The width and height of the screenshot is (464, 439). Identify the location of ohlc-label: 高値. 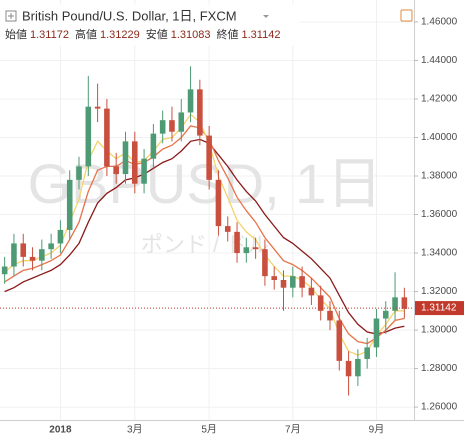
(86, 34).